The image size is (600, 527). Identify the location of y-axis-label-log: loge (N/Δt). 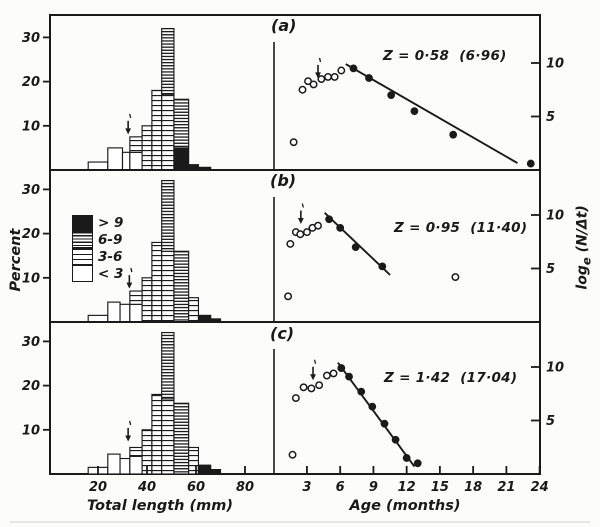
(584, 247).